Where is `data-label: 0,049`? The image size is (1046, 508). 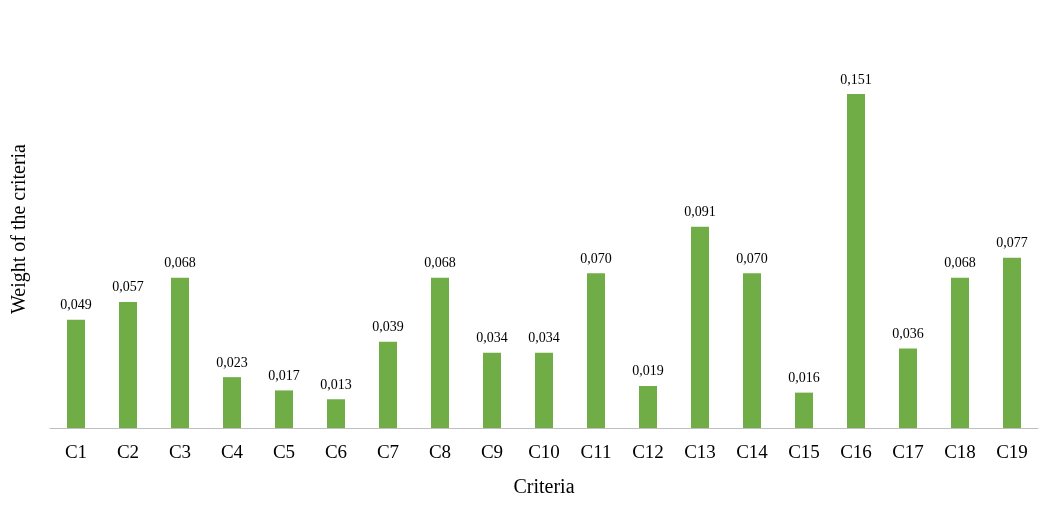
data-label: 0,049 is located at coordinates (76, 305).